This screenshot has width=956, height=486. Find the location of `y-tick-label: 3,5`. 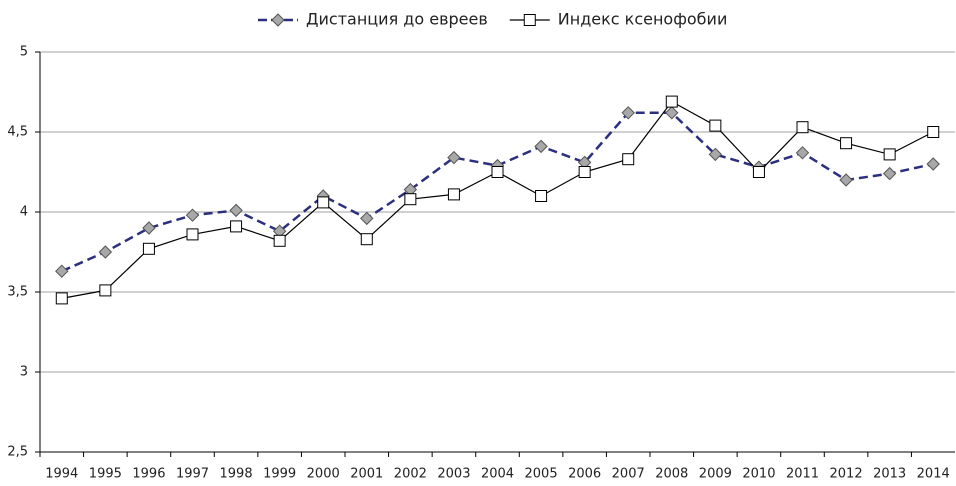

y-tick-label: 3,5 is located at coordinates (17, 292).